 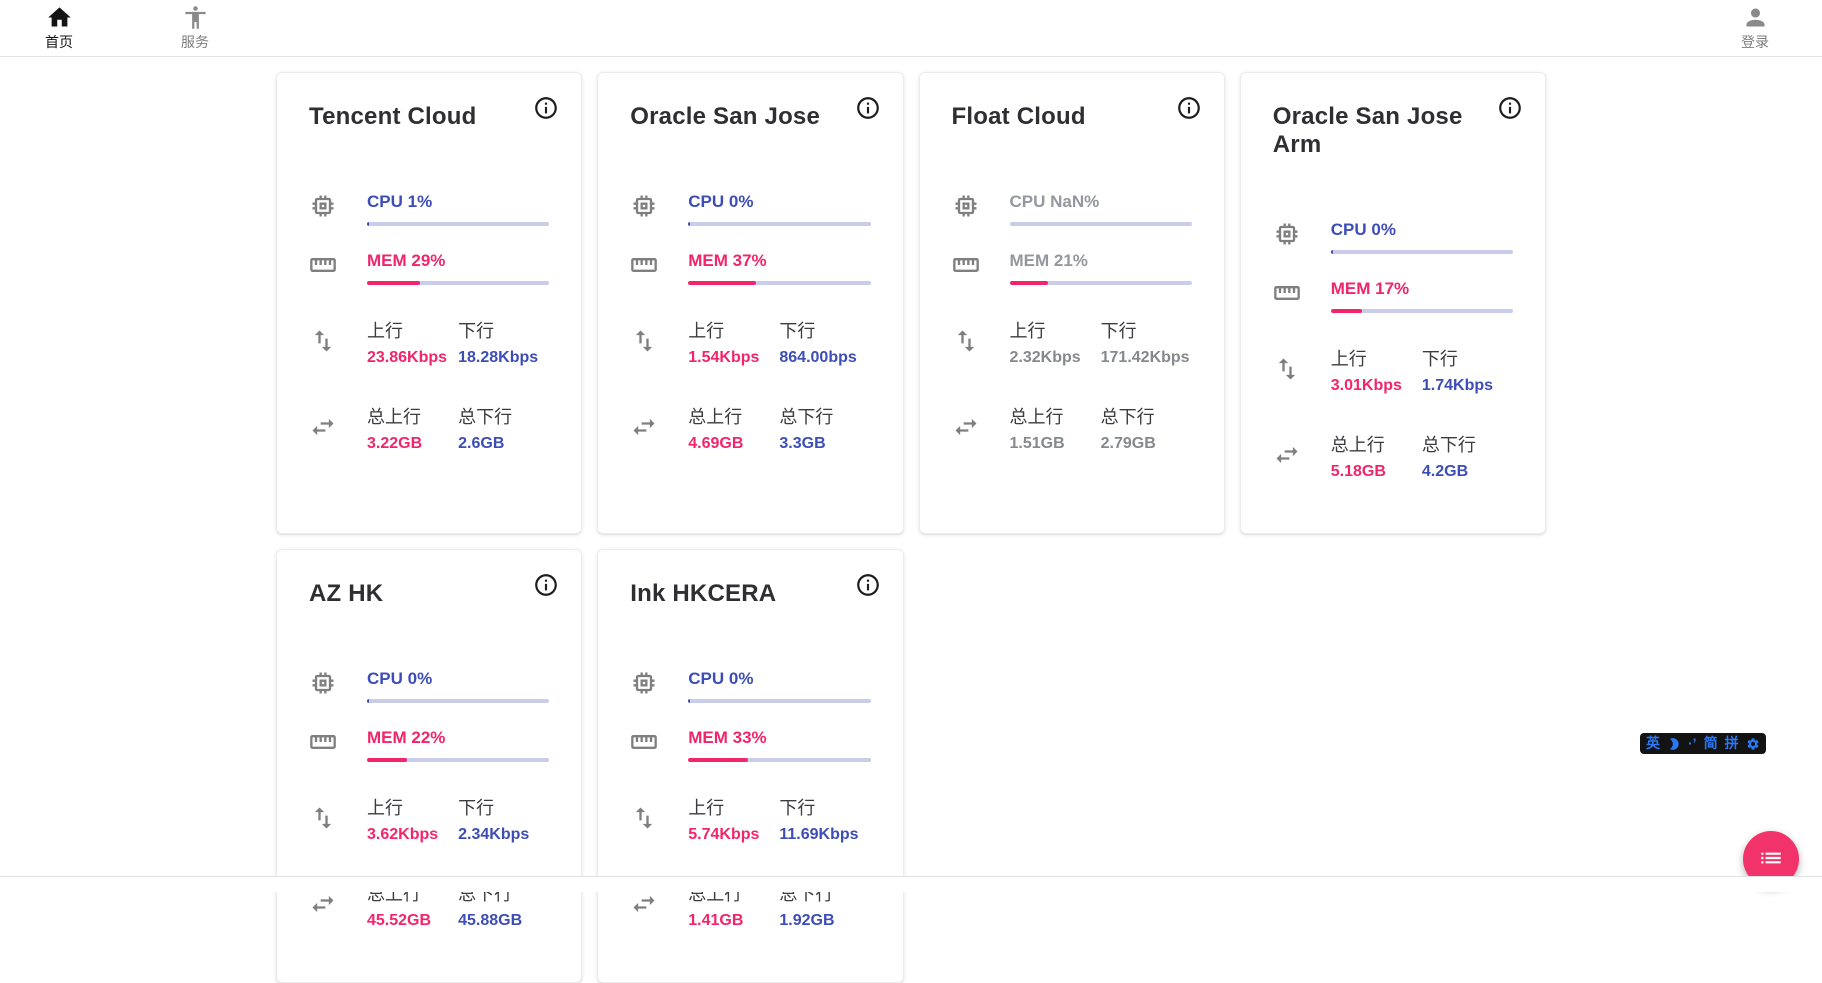 I want to click on nav-login-label: 登录, so click(x=1755, y=42).